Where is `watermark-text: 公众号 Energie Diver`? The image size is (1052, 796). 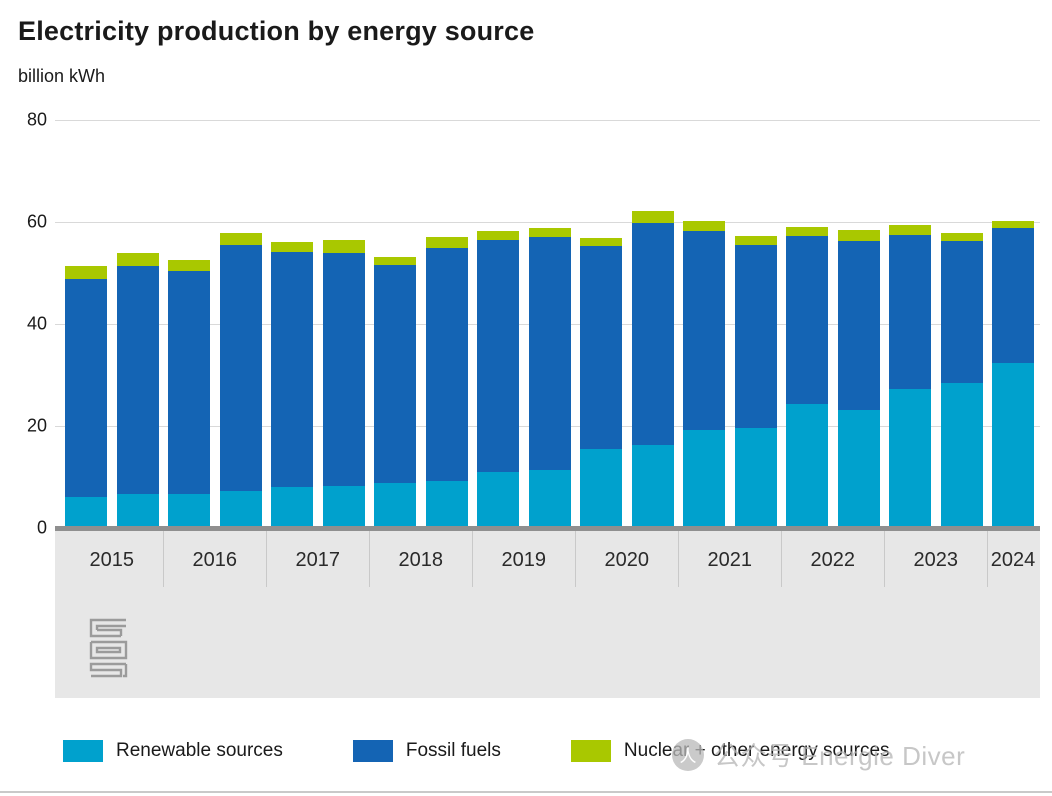
watermark-text: 公众号 Energie Diver is located at coordinates (840, 756).